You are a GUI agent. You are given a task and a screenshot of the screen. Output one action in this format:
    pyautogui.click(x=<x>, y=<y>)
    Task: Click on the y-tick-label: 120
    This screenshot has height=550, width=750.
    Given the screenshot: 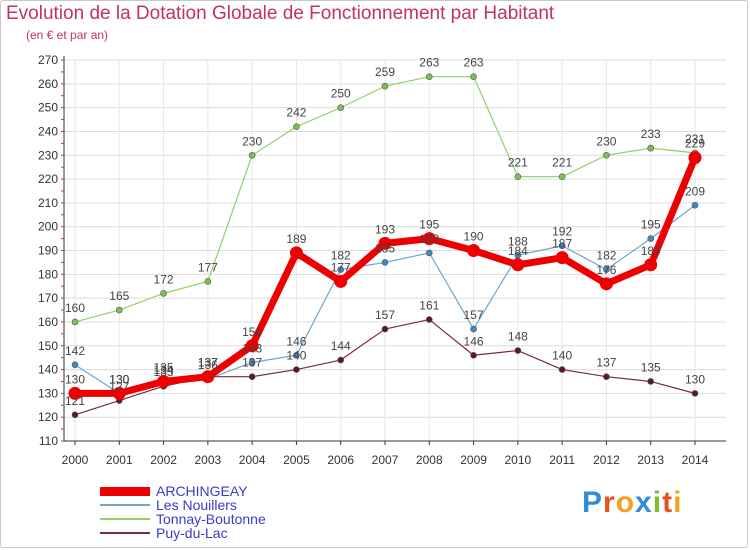 What is the action you would take?
    pyautogui.click(x=48, y=417)
    